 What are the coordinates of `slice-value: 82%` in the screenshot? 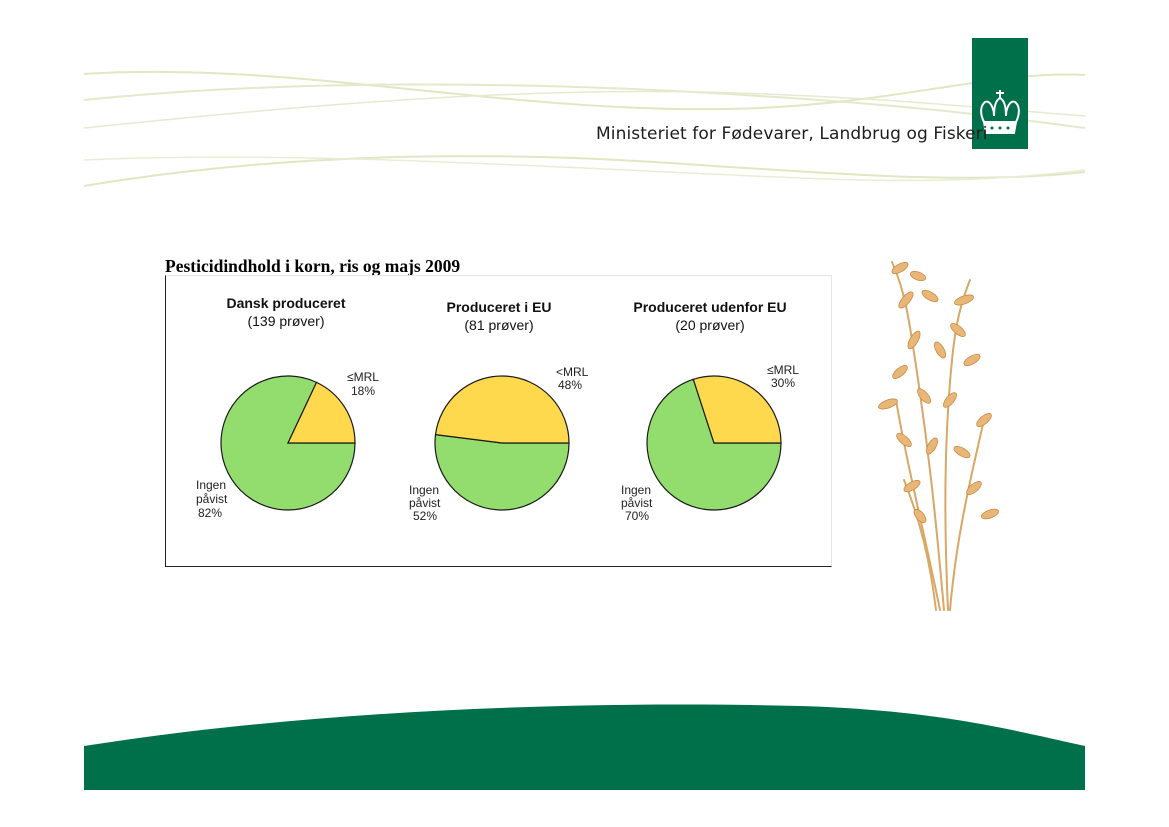 It's located at (210, 513).